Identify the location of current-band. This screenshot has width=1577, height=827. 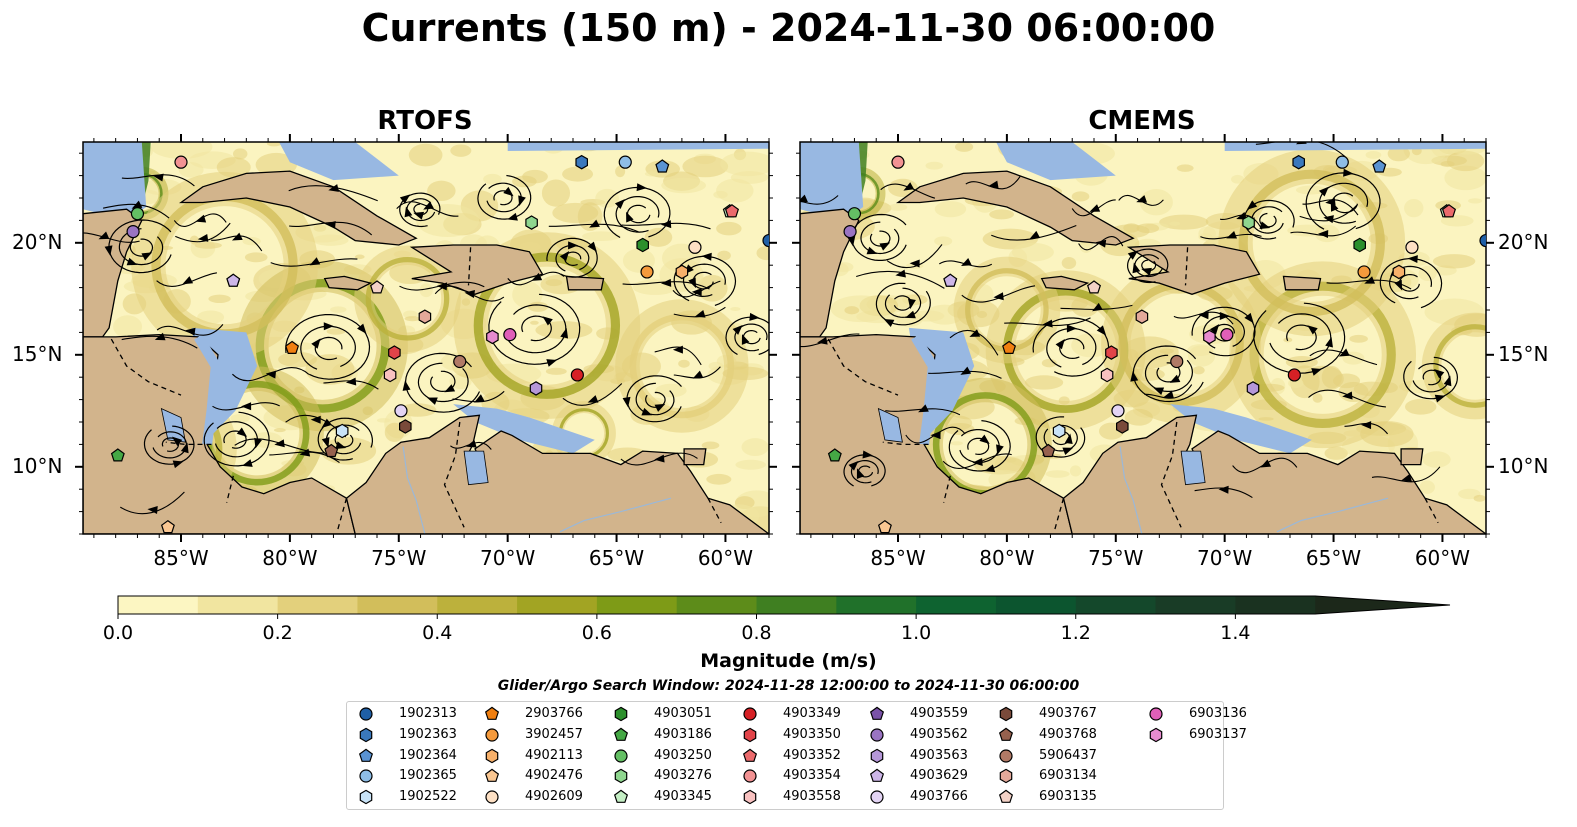
(1312, 243).